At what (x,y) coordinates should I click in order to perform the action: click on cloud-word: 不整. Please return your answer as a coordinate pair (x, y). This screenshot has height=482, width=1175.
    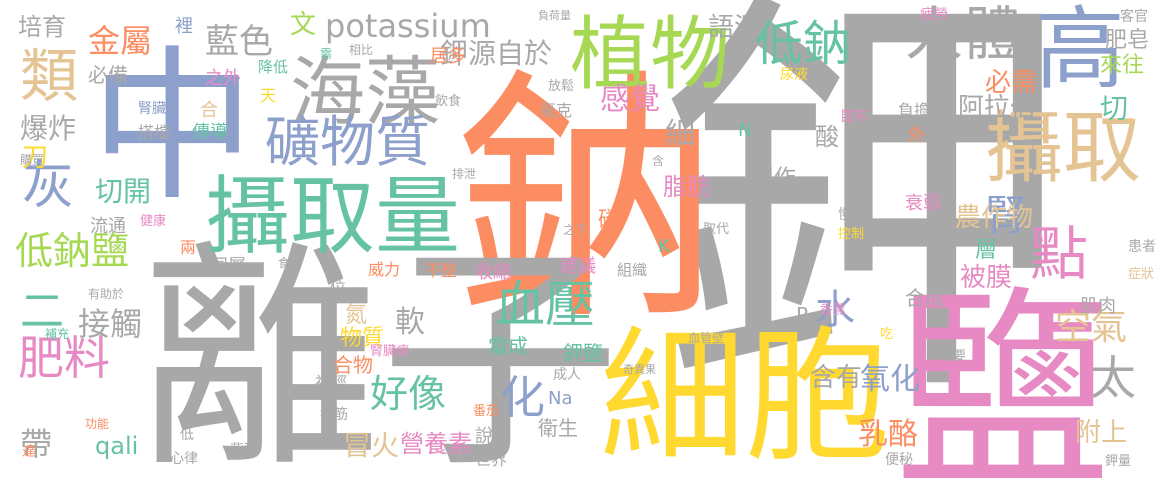
    Looking at the image, I should click on (441, 270).